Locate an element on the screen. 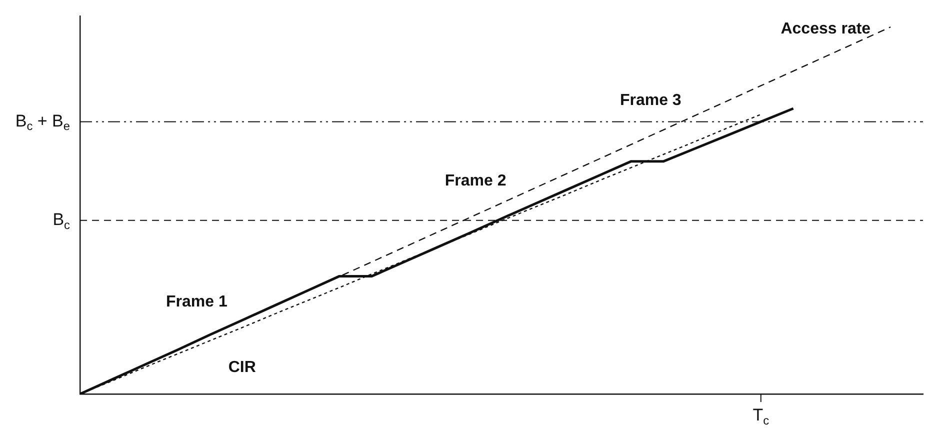  annotation: Frame 1 is located at coordinates (197, 302).